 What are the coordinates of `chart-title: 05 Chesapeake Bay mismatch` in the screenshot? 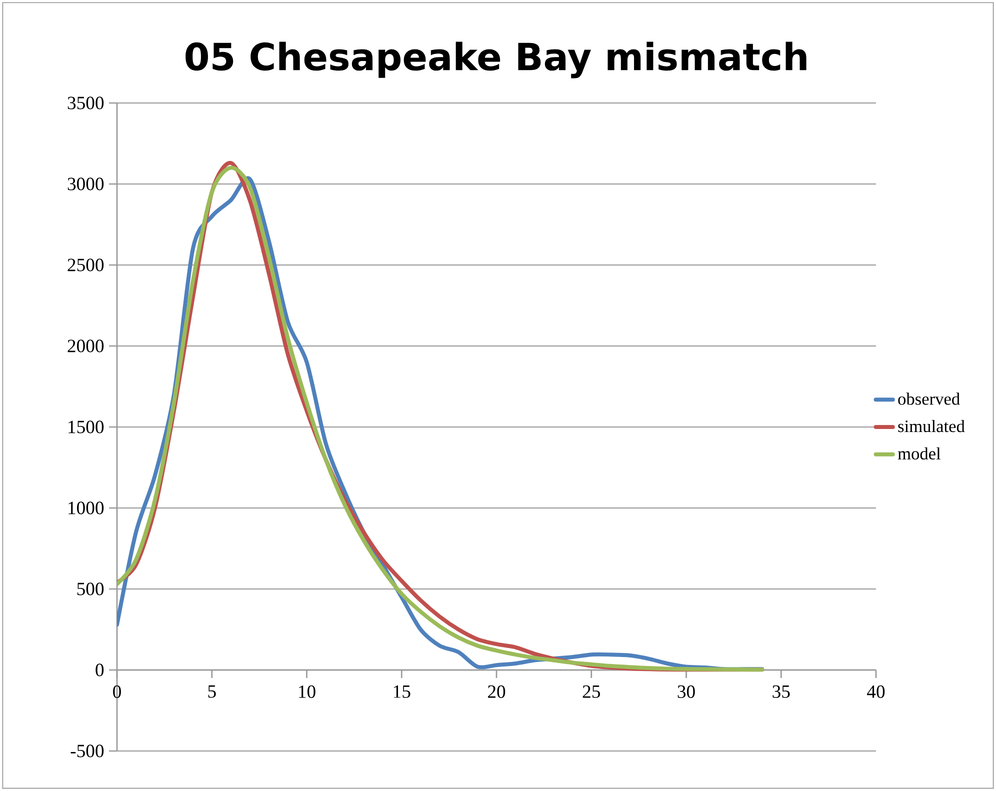 It's located at (496, 60).